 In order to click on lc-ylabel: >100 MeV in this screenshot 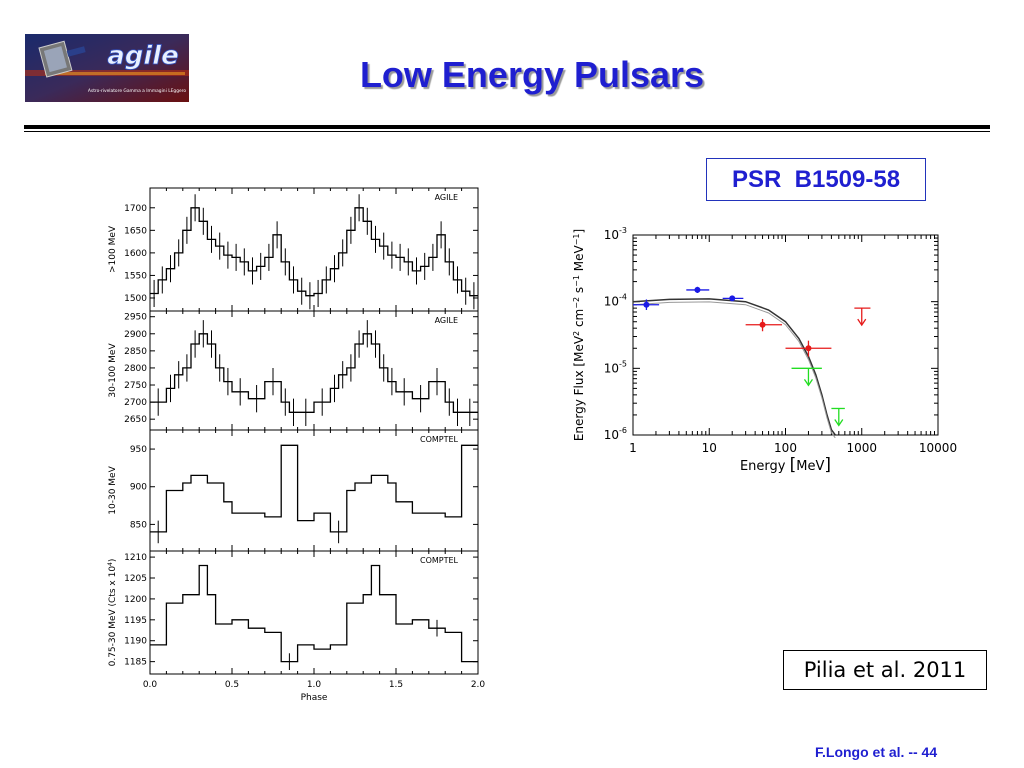, I will do `click(113, 249)`.